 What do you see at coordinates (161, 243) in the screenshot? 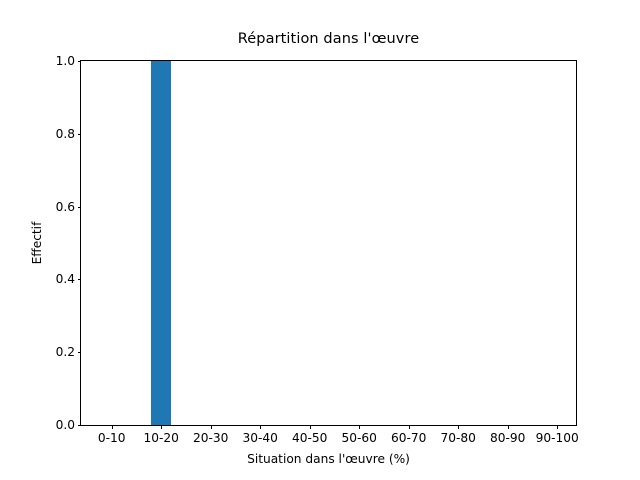
I see `bar` at bounding box center [161, 243].